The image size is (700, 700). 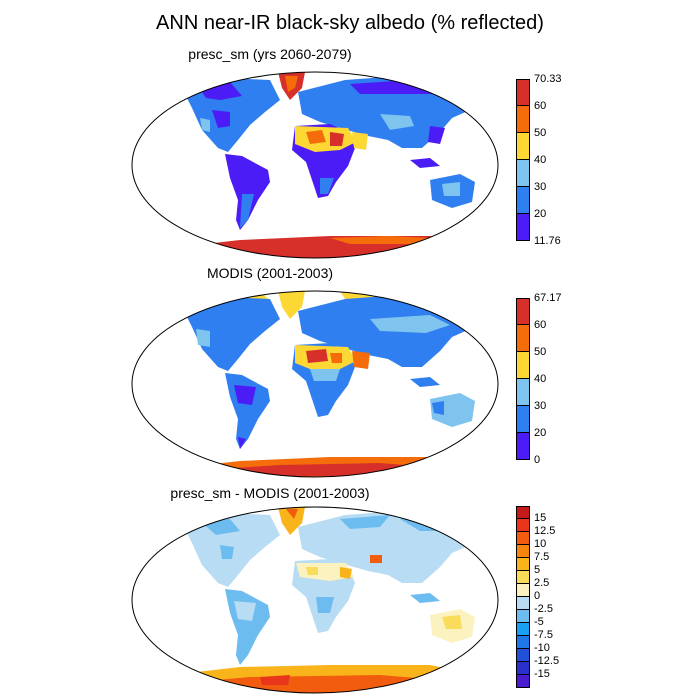 What do you see at coordinates (543, 609) in the screenshot?
I see `colorbar-3-label: -2.5` at bounding box center [543, 609].